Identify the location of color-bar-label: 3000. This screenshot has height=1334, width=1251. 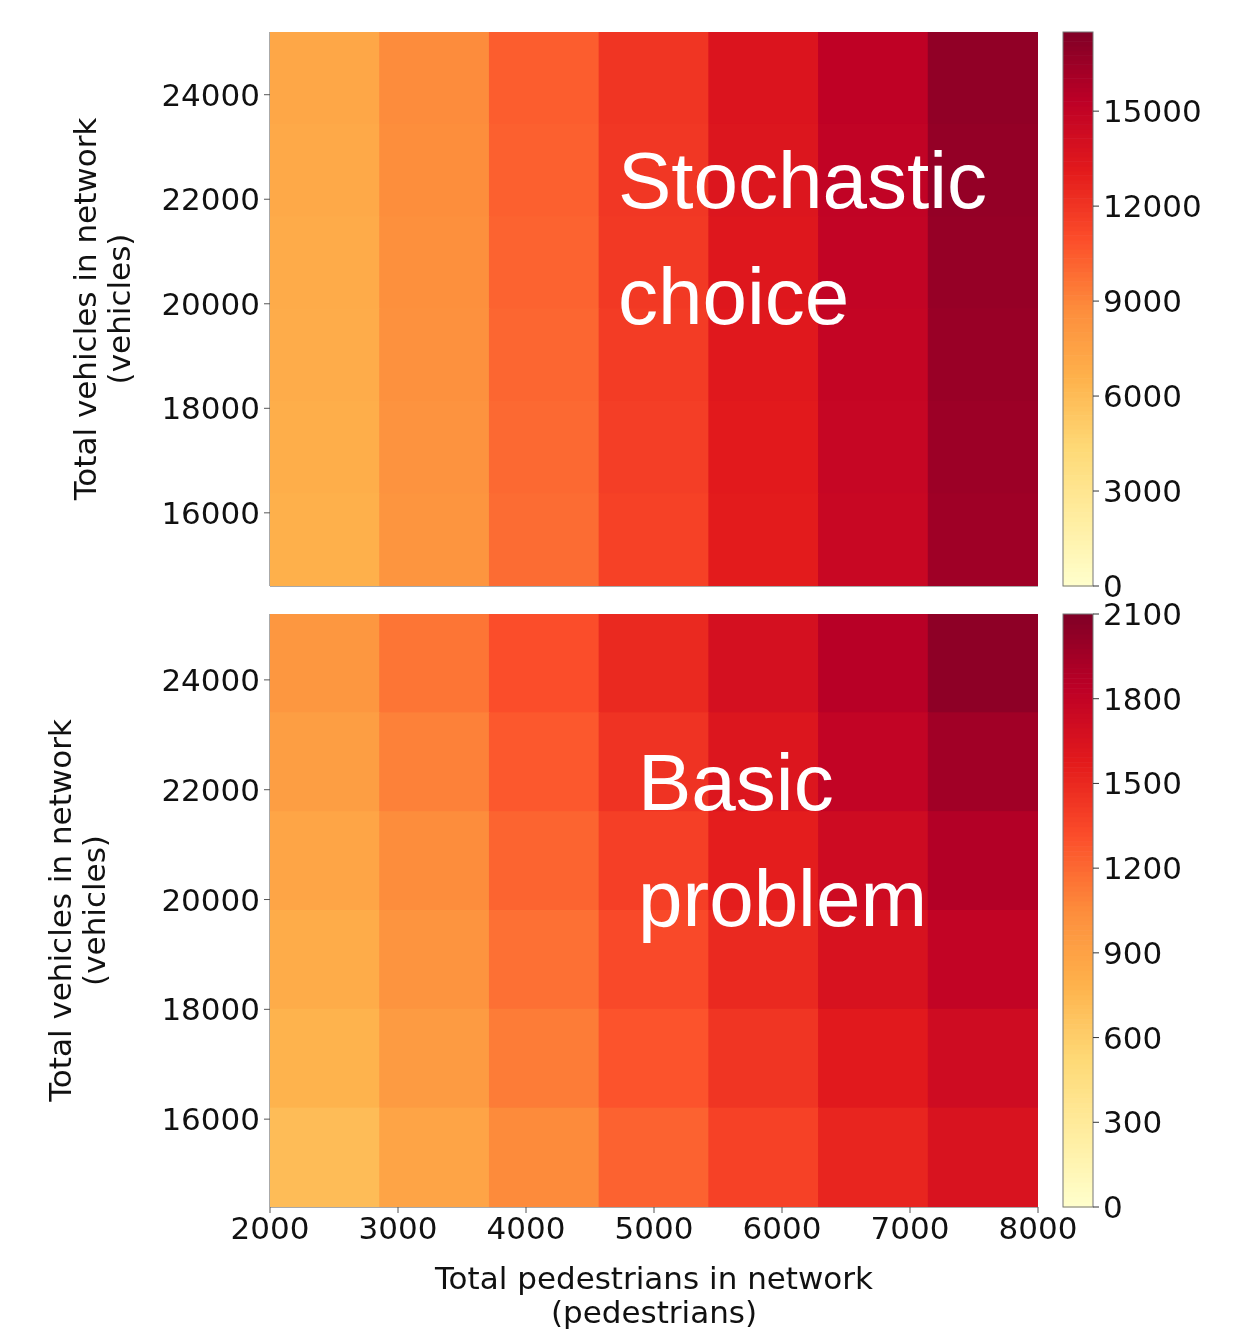
(1142, 491).